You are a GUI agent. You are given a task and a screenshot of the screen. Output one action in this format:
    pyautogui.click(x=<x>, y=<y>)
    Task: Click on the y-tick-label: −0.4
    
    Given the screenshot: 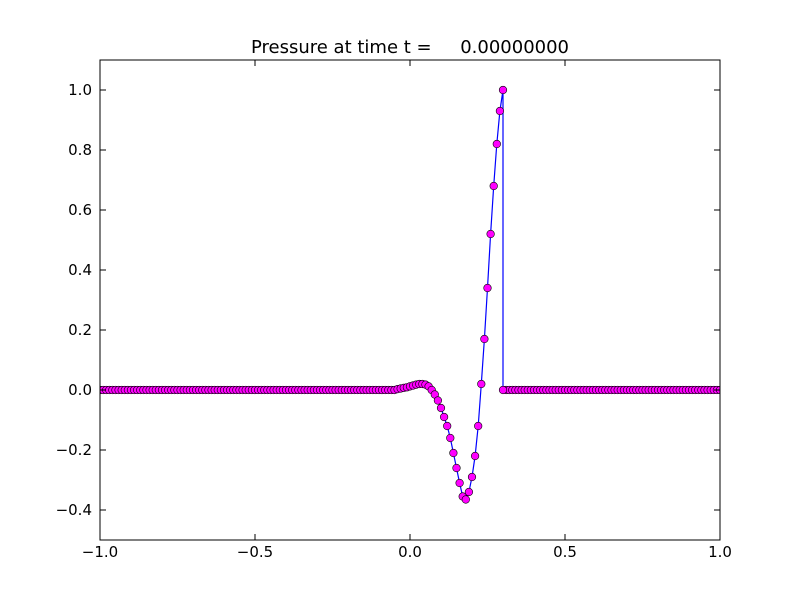 What is the action you would take?
    pyautogui.click(x=74, y=510)
    